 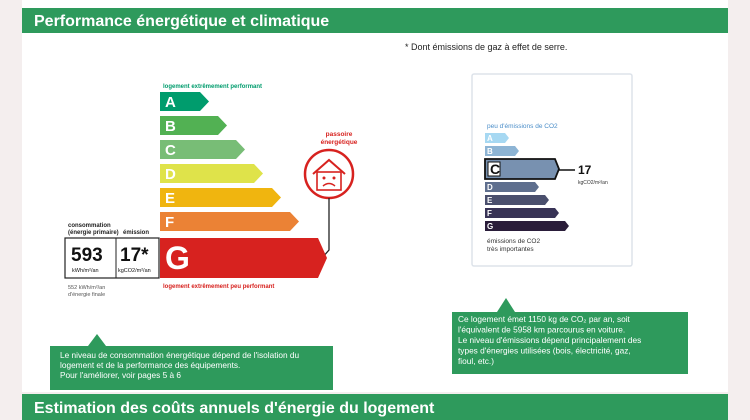 What do you see at coordinates (170, 126) in the screenshot?
I see `energy-class-letter: B` at bounding box center [170, 126].